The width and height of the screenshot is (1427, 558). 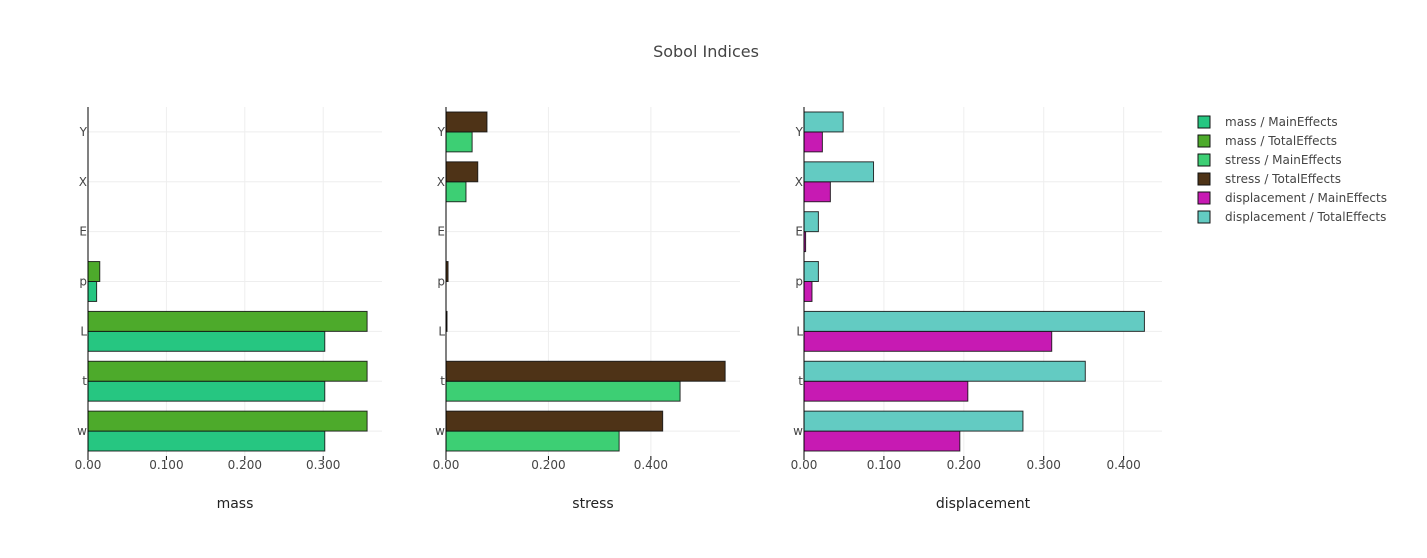 I want to click on legend-item: mass / TotalEffects, so click(x=1267, y=141).